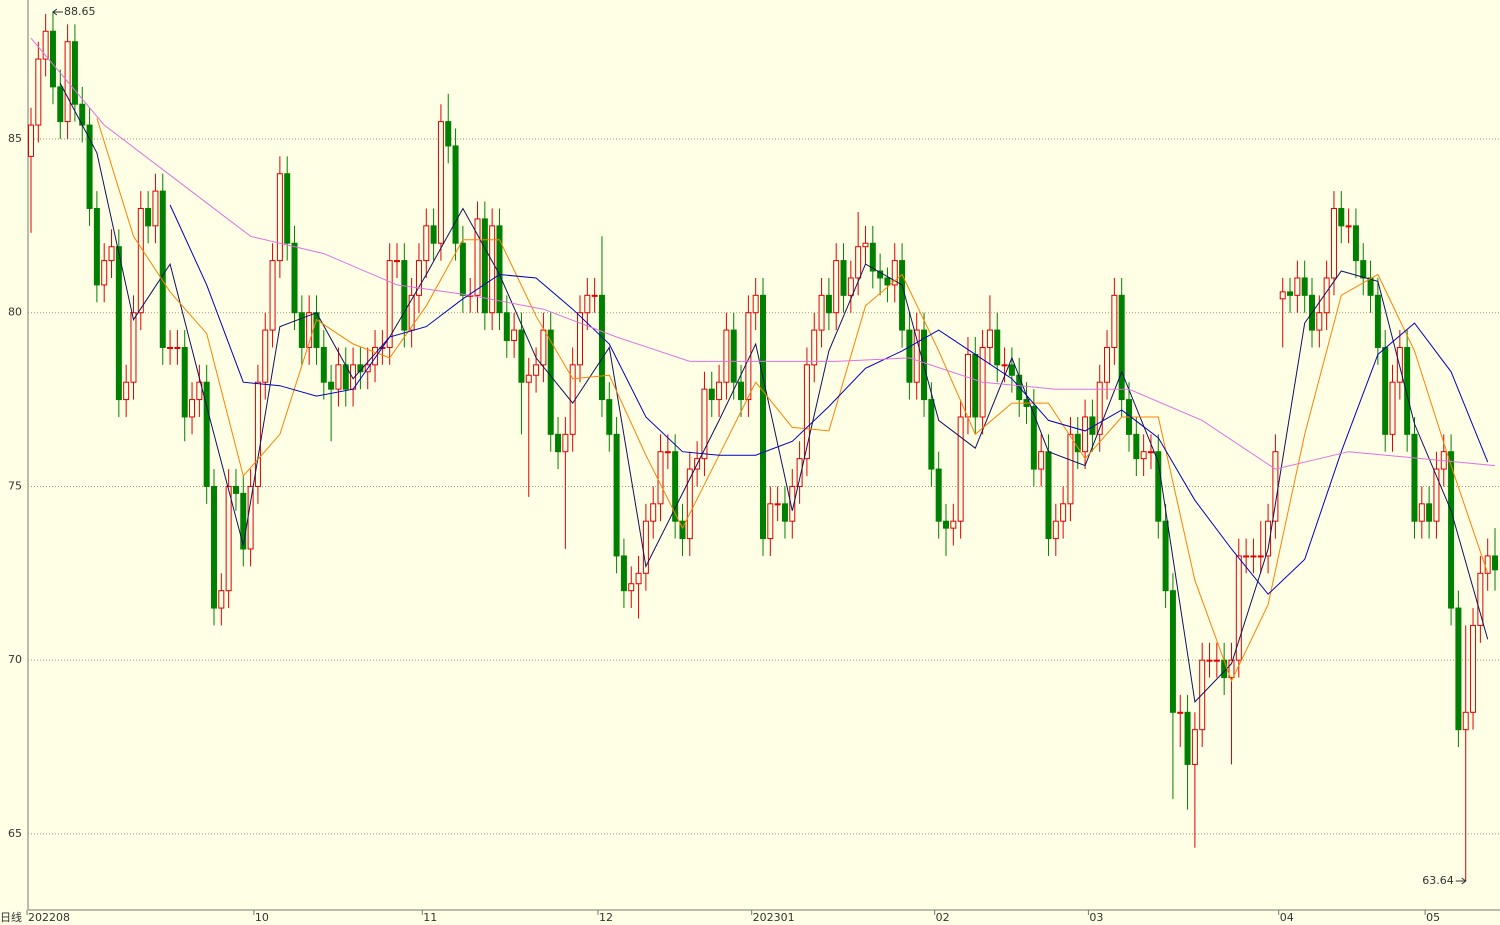 The width and height of the screenshot is (1500, 925). Describe the element at coordinates (1438, 880) in the screenshot. I see `min-label: 63.64` at that location.